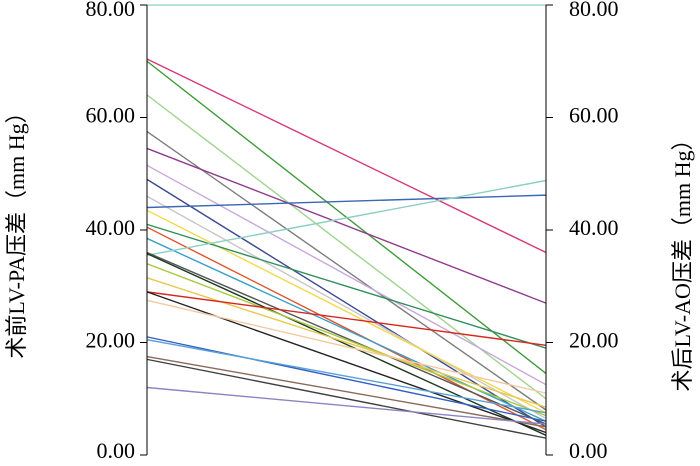  What do you see at coordinates (116, 450) in the screenshot?
I see `left-axis-tick-label: 0.00` at bounding box center [116, 450].